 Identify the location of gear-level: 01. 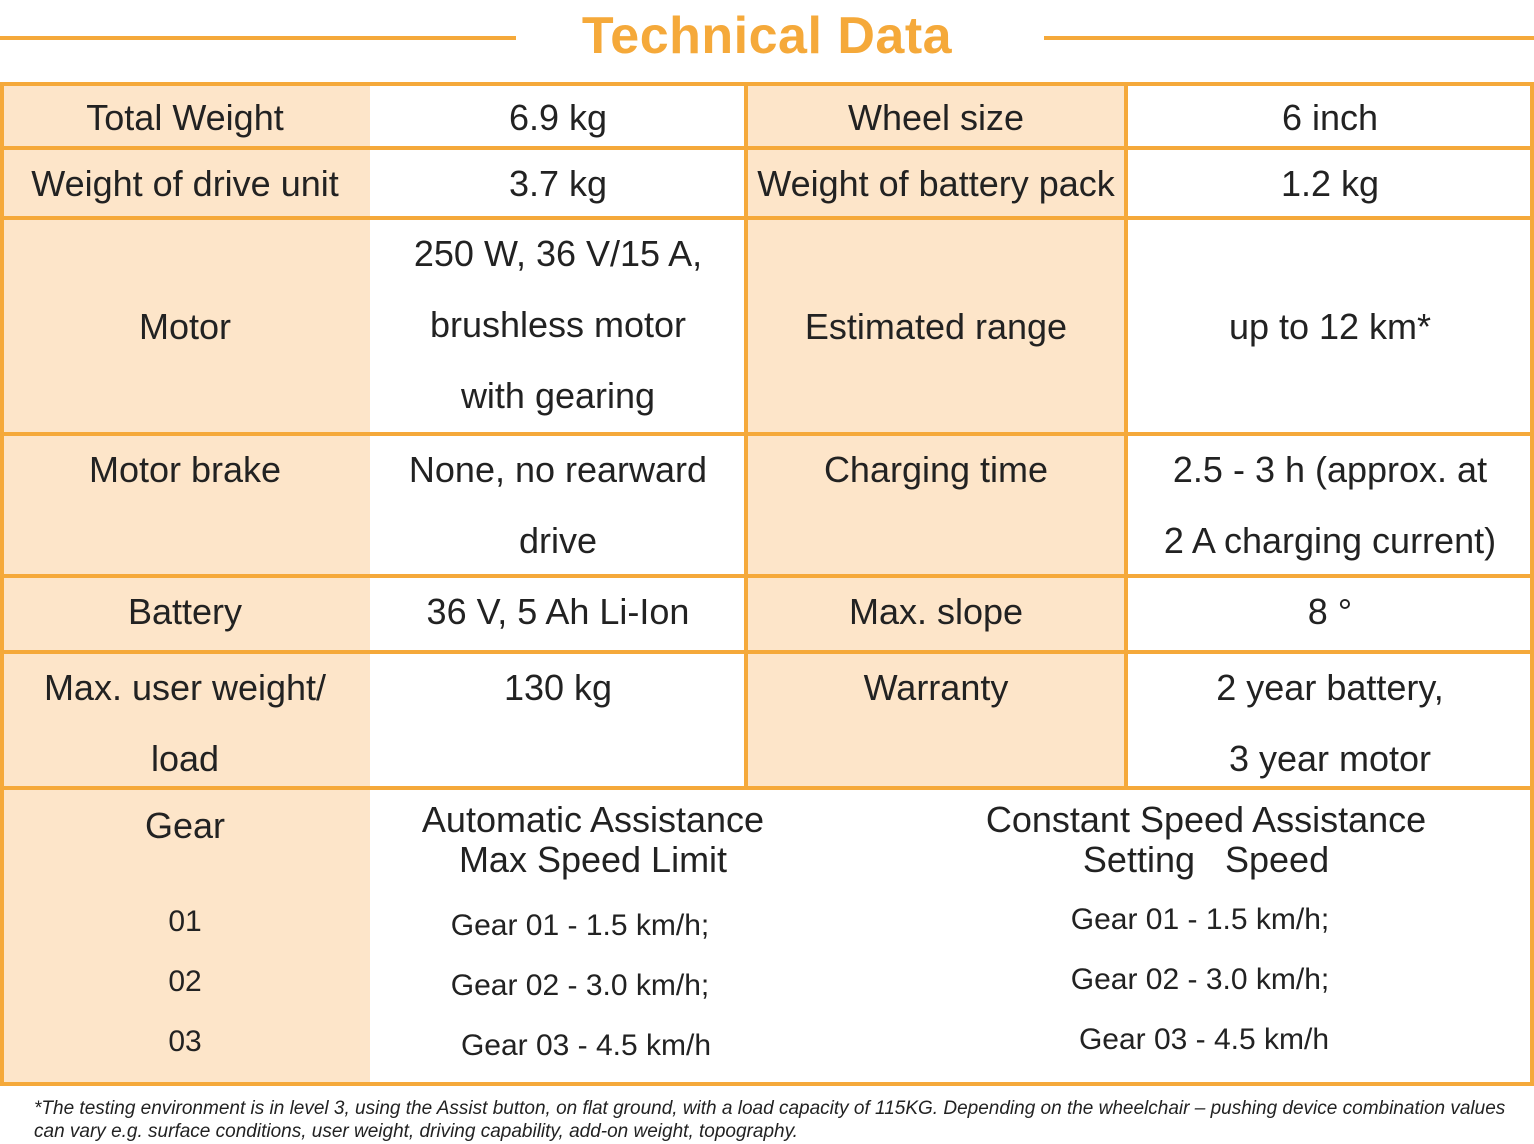
(185, 921).